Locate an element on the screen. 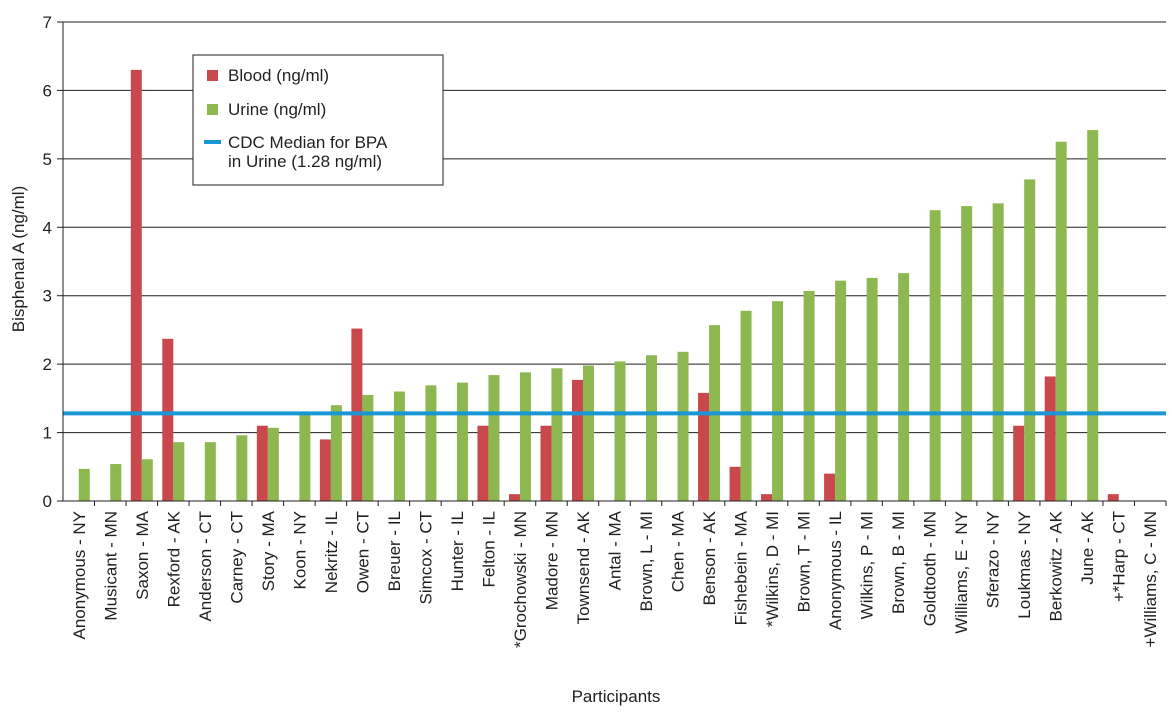  x-tick-label-16: Townsend - AK is located at coordinates (583, 567).